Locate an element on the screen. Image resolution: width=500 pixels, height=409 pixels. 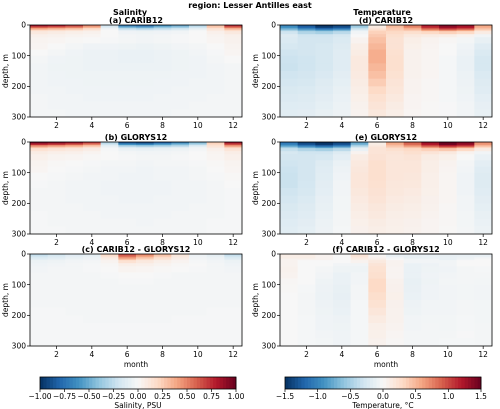
heatmap-cell-e-r1-m7 is located at coordinates (395, 144).